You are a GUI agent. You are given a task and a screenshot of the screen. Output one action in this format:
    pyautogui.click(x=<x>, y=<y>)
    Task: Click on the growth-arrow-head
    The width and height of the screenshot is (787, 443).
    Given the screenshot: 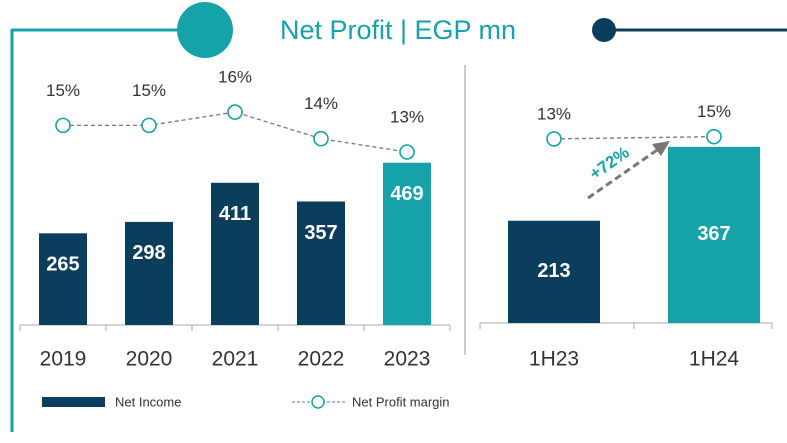 What is the action you would take?
    pyautogui.click(x=661, y=148)
    